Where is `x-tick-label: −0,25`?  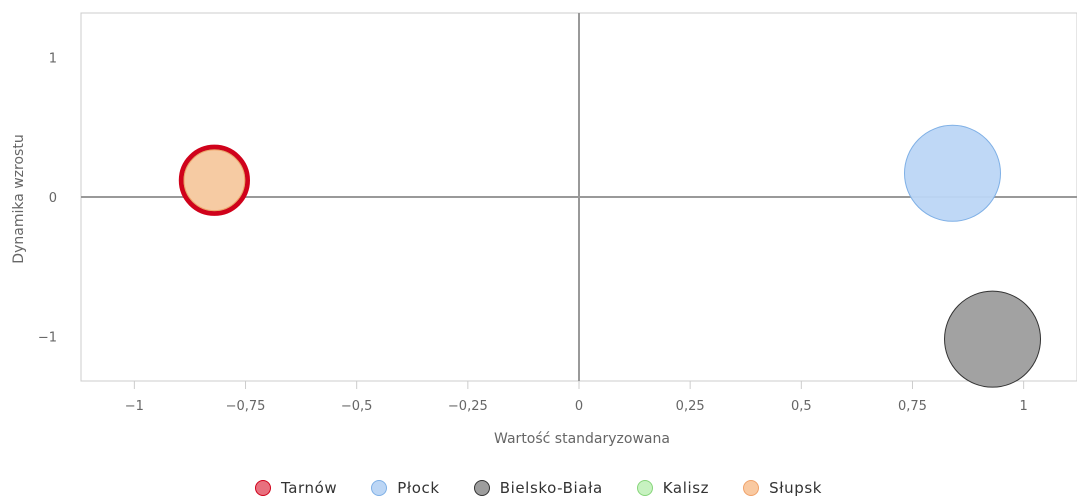
x-tick-label: −0,25 is located at coordinates (468, 406).